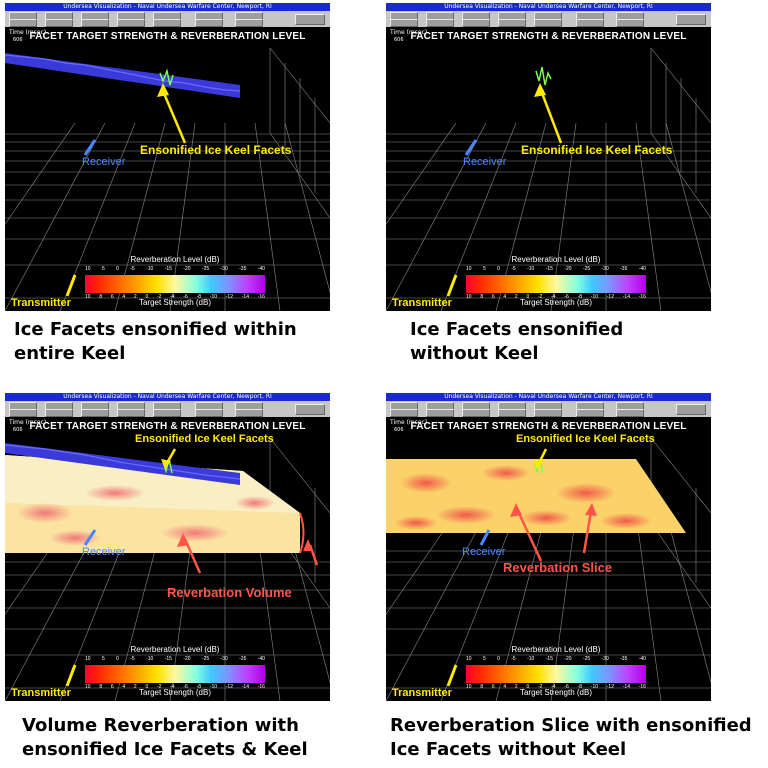  I want to click on tick: -5, so click(132, 269).